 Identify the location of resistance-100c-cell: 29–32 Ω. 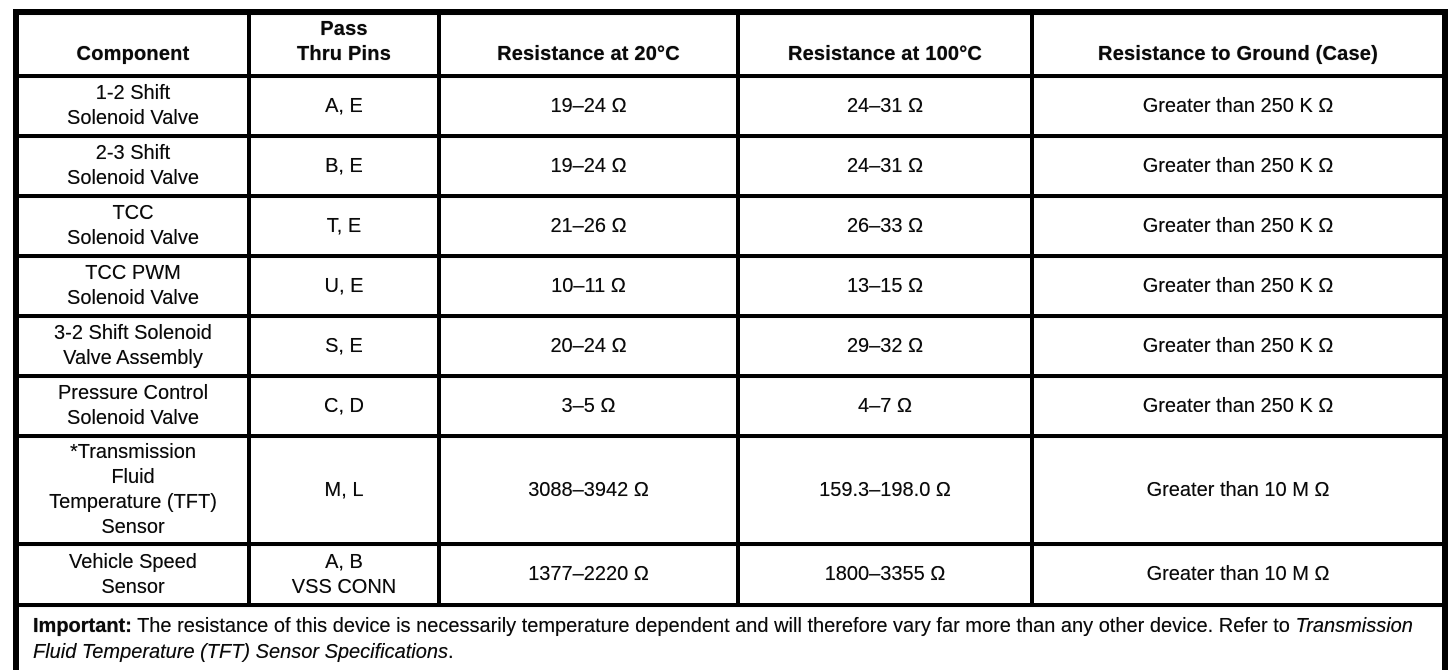
(885, 346).